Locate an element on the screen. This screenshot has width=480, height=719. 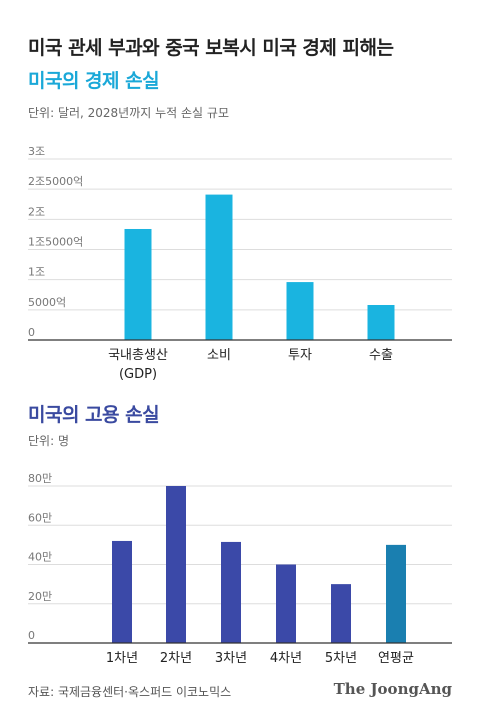
category-label: 4차년 is located at coordinates (286, 658).